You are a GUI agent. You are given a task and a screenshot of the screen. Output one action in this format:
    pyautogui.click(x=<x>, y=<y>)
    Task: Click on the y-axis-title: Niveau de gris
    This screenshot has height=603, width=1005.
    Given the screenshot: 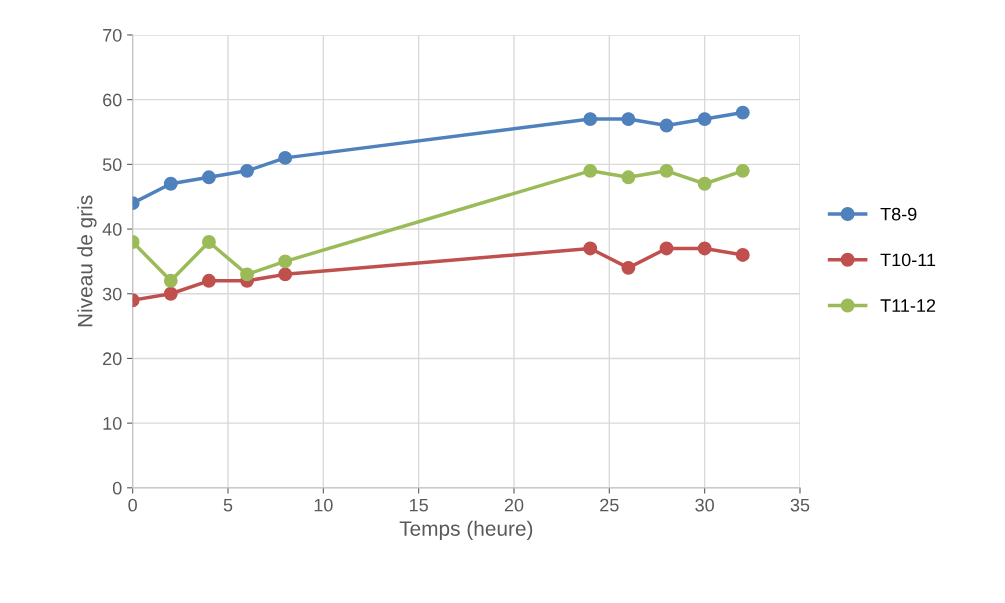 What is the action you would take?
    pyautogui.click(x=87, y=261)
    